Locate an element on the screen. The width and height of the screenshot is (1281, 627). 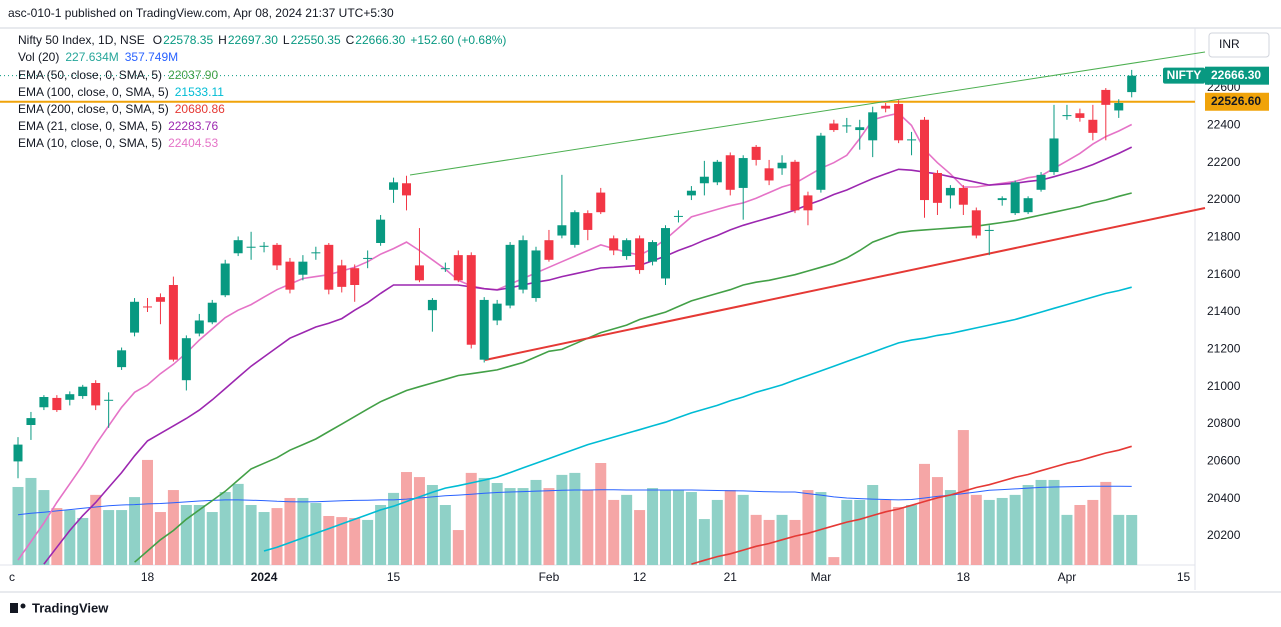
trend-line is located at coordinates (845, 284).